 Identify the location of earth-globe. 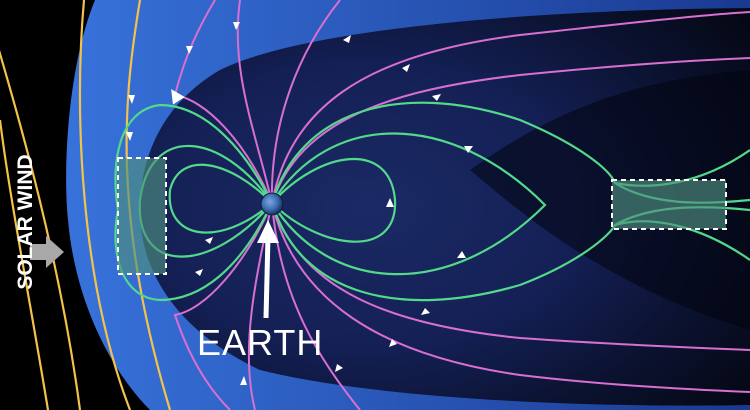
(272, 204).